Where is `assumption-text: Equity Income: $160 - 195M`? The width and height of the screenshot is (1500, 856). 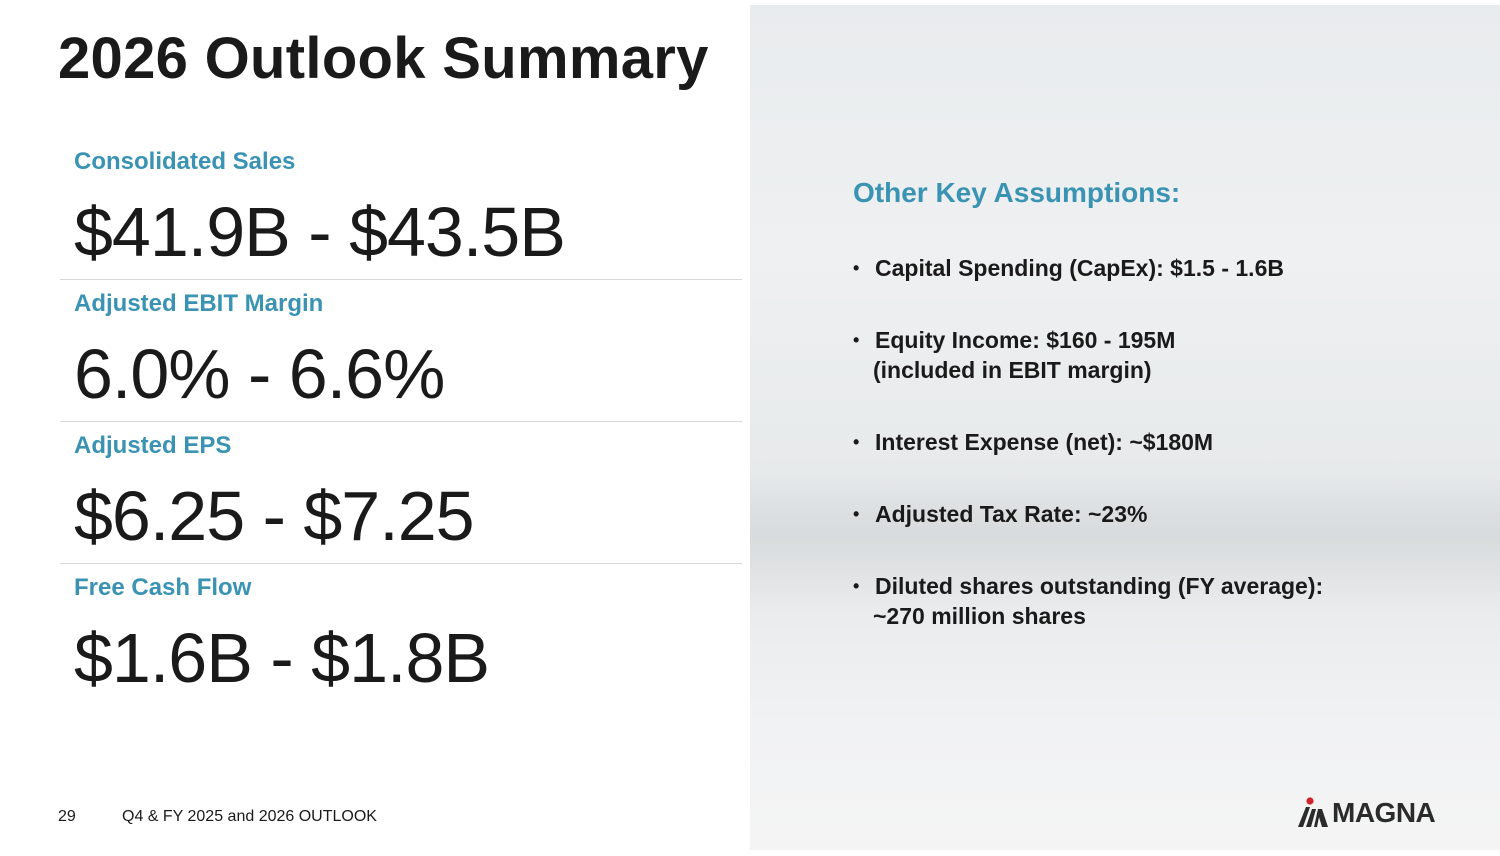
assumption-text: Equity Income: $160 - 195M is located at coordinates (1025, 340).